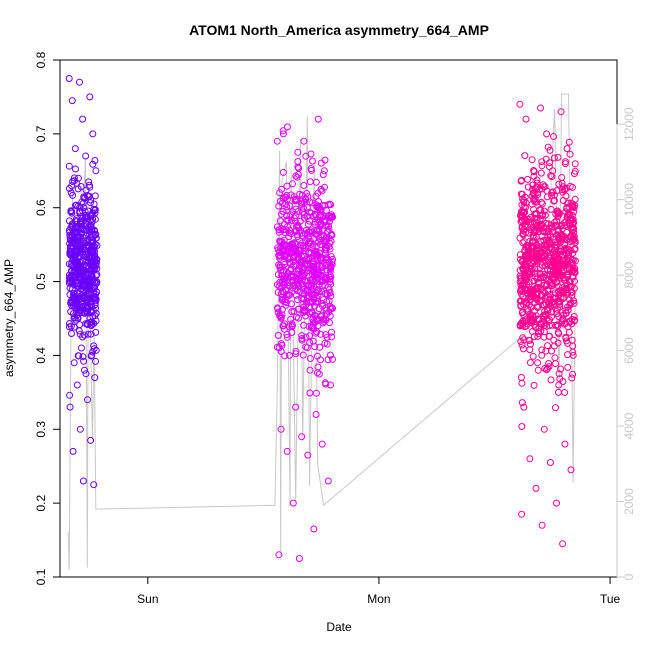 The image size is (650, 650). What do you see at coordinates (339, 30) in the screenshot?
I see `chart-title: ATOM1 North_America asymmetry_664_AMP` at bounding box center [339, 30].